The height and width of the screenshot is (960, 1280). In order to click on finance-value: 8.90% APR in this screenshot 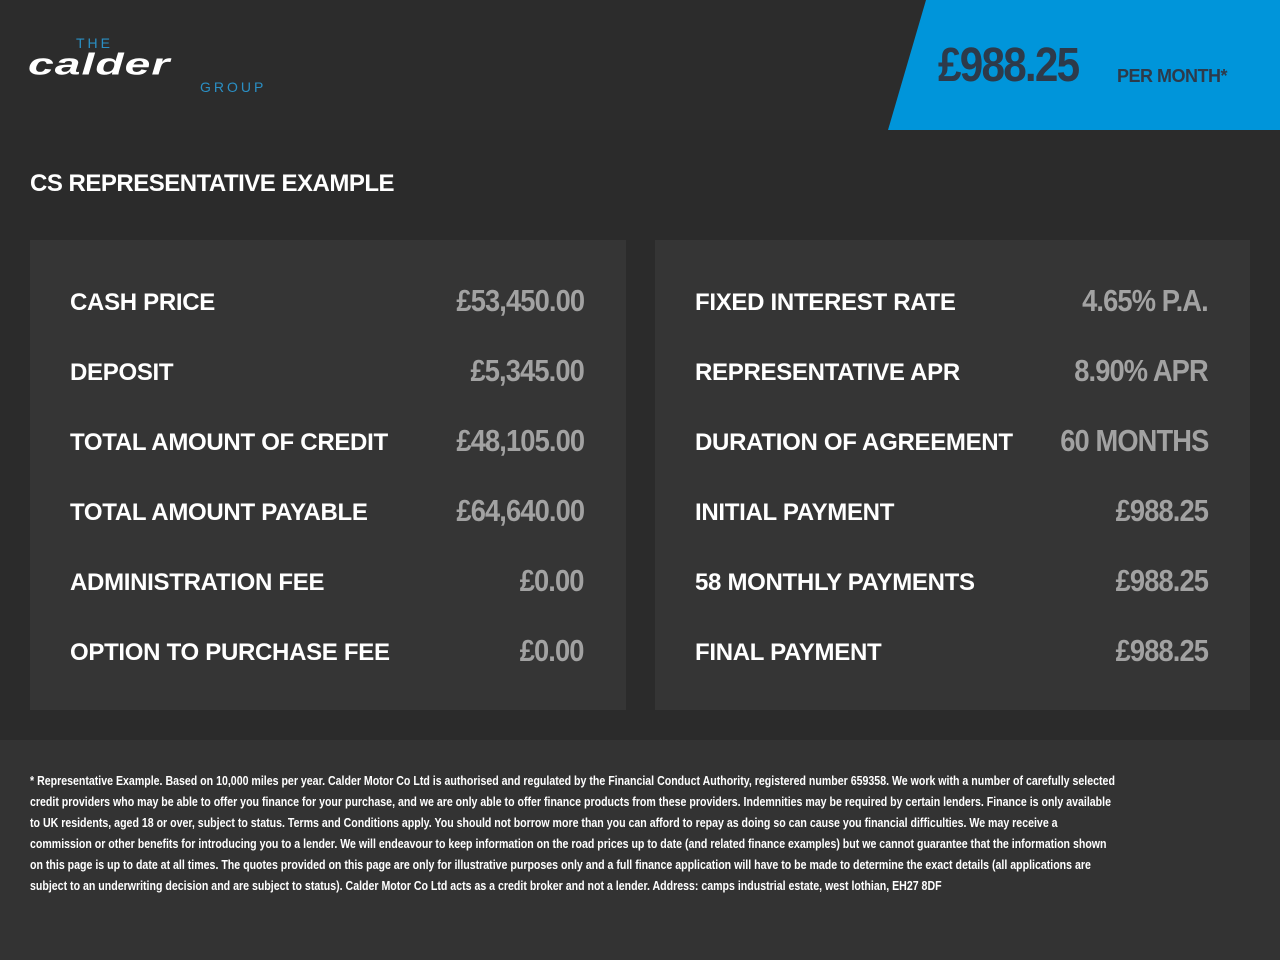, I will do `click(1141, 370)`.